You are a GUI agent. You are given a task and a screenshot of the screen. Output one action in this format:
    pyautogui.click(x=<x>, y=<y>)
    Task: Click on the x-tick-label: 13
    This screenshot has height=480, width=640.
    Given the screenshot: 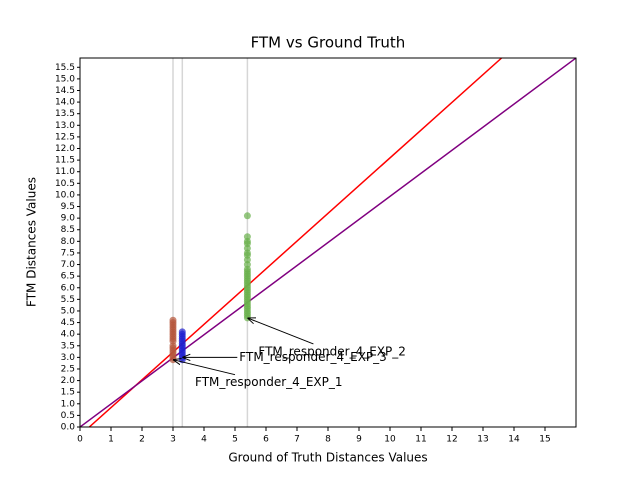 What is the action you would take?
    pyautogui.click(x=482, y=440)
    